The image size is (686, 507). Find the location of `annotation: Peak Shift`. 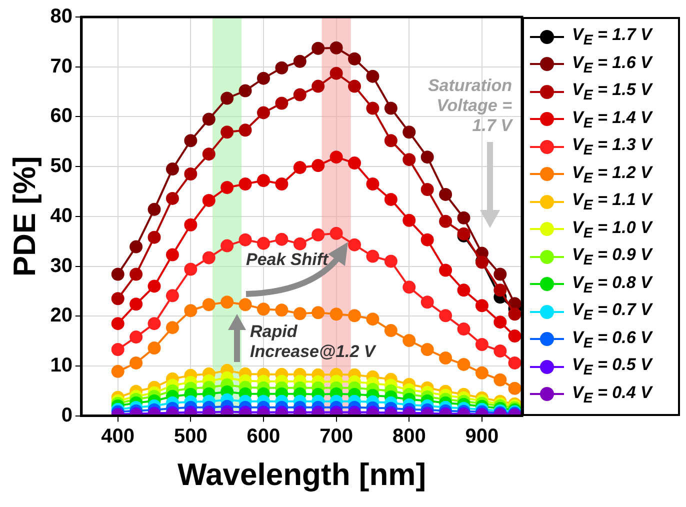

annotation: Peak Shift is located at coordinates (288, 260).